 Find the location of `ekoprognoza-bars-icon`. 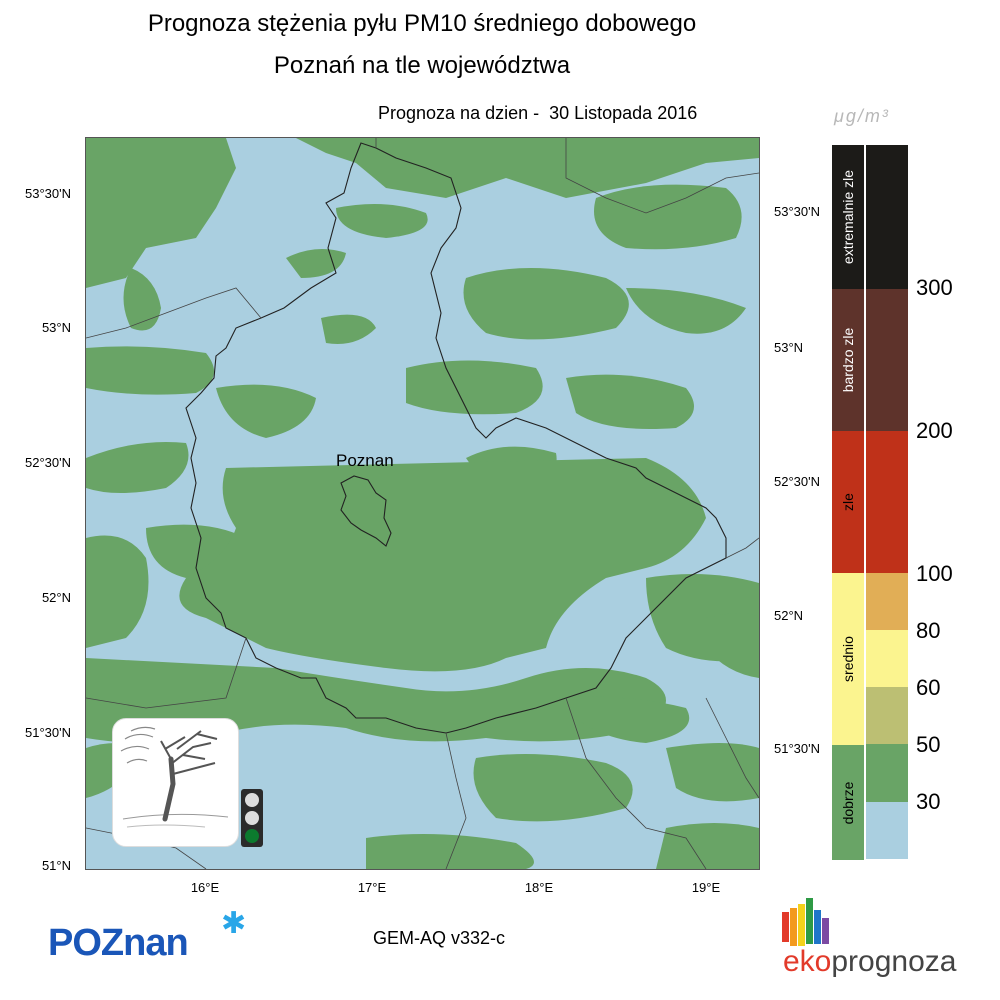

ekoprognoza-bars-icon is located at coordinates (806, 922).